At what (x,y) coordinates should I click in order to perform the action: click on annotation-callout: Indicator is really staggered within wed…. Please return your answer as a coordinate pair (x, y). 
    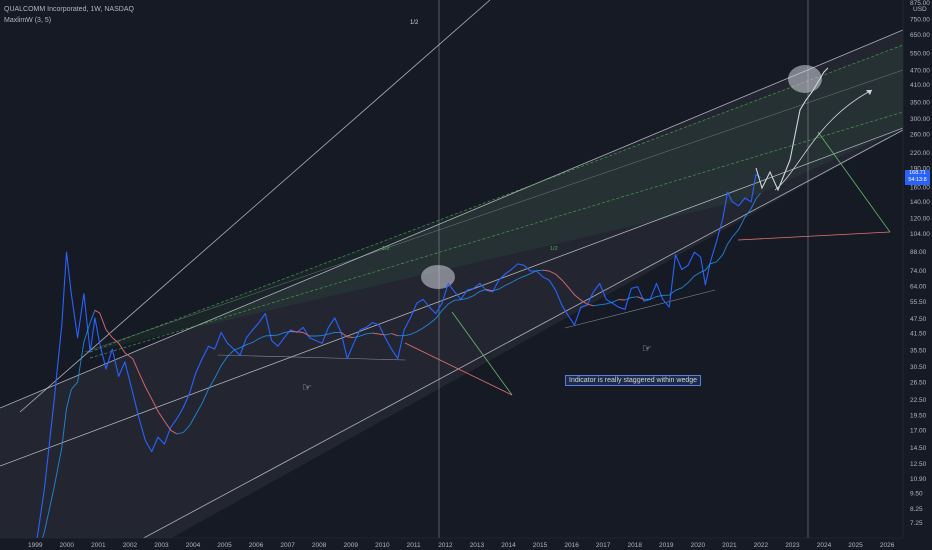
    Looking at the image, I should click on (633, 380).